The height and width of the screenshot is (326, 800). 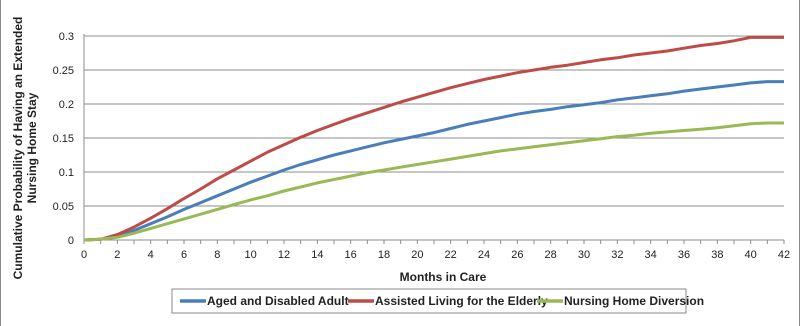 What do you see at coordinates (784, 255) in the screenshot?
I see `x-tick-label: 42` at bounding box center [784, 255].